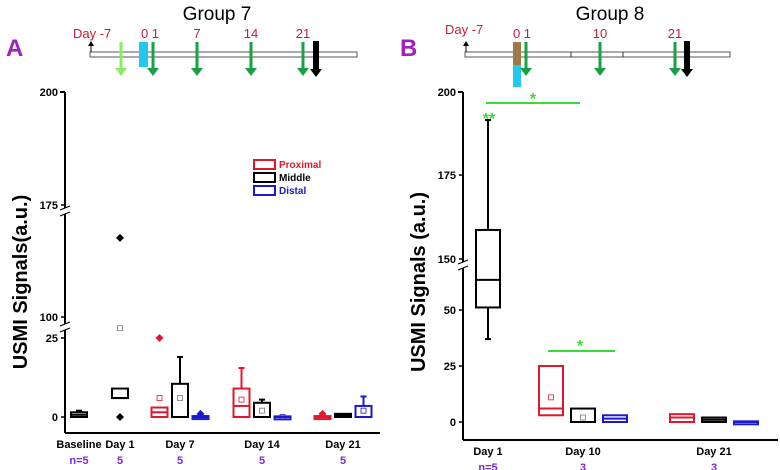 The image size is (780, 470). What do you see at coordinates (21, 282) in the screenshot?
I see `ylabel-a: USMI Signals(a.u.)` at bounding box center [21, 282].